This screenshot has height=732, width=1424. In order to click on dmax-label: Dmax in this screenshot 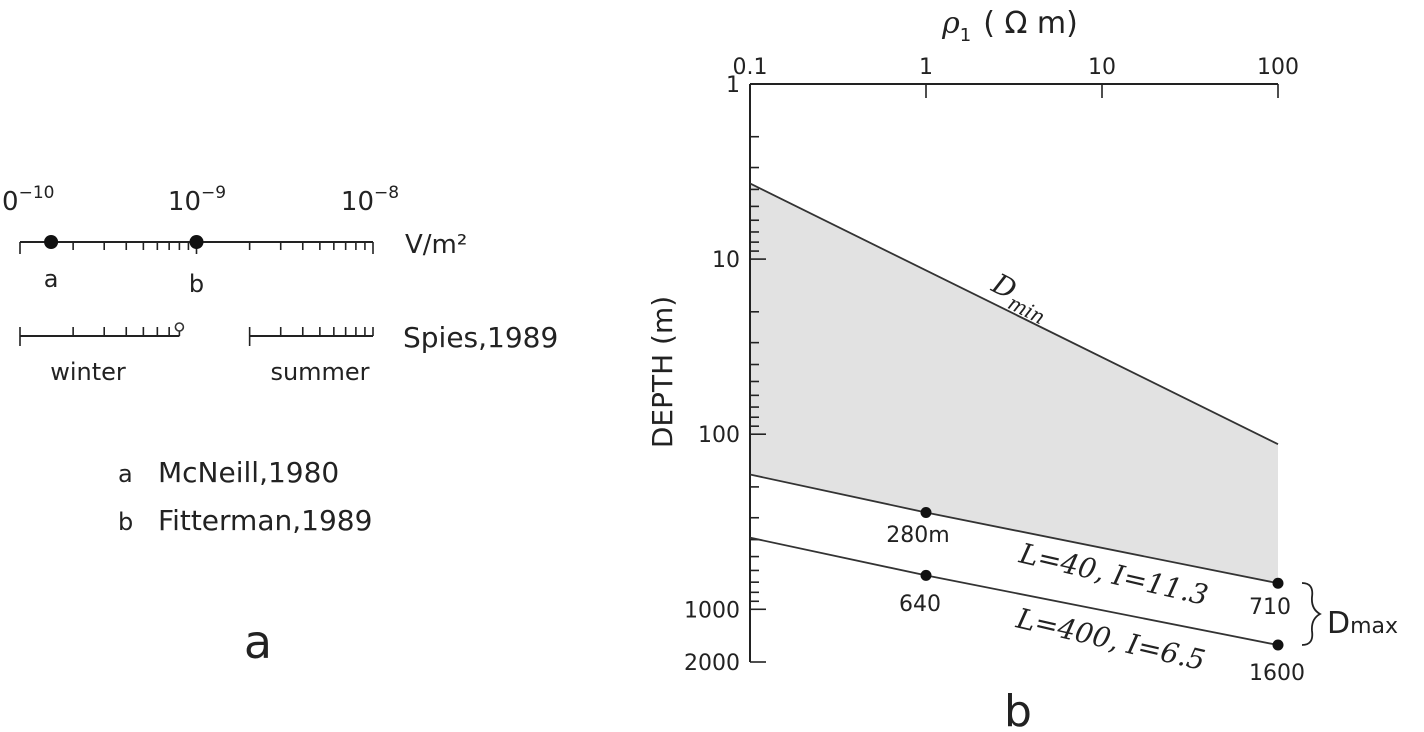, I will do `click(1362, 623)`.